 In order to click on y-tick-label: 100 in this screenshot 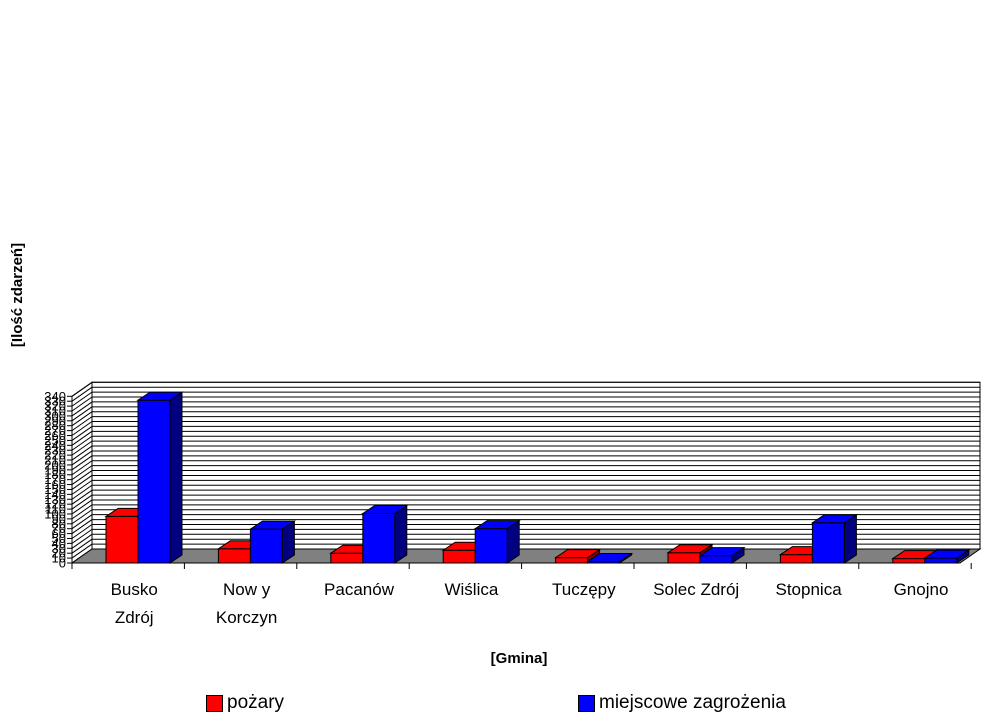, I will do `click(55, 513)`.